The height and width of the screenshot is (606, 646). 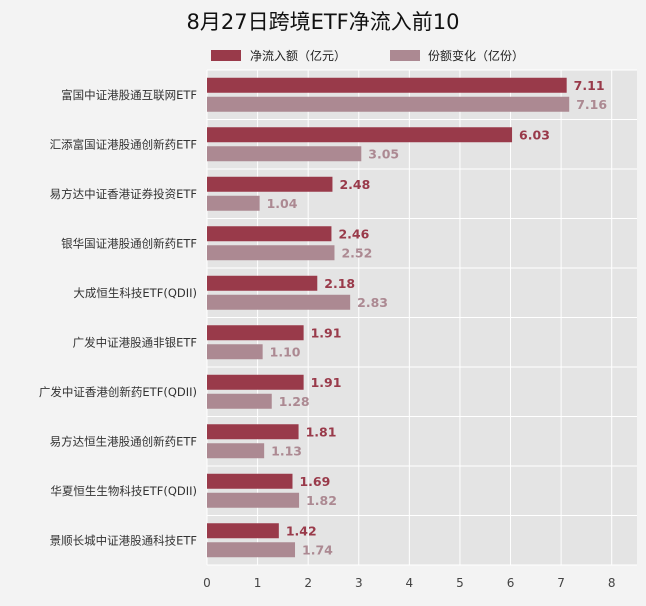 I want to click on category-label: 易方达中证香港证券投资ETF, so click(x=123, y=194).